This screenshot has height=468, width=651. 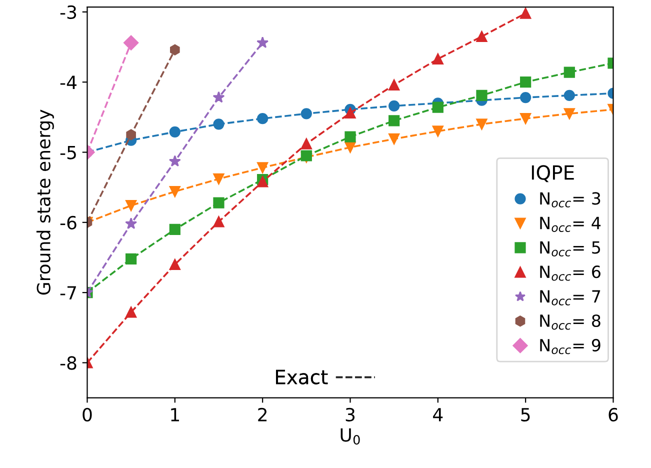 What do you see at coordinates (570, 273) in the screenshot?
I see `legend-label: N$_{occ}$= 6` at bounding box center [570, 273].